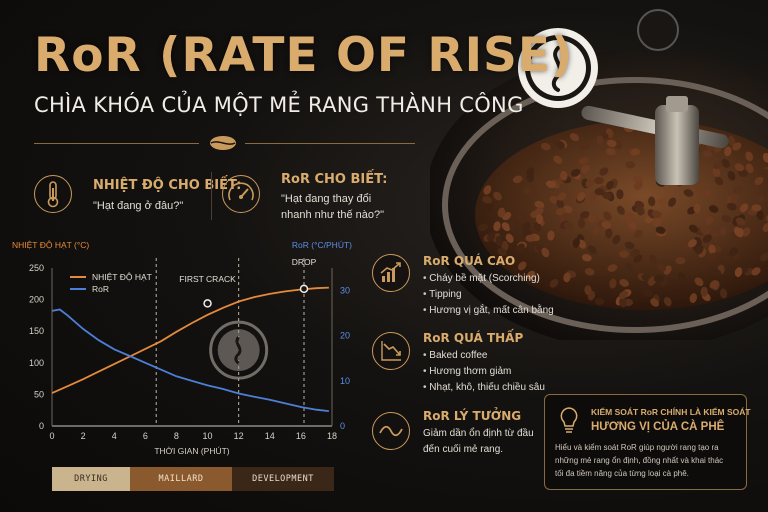 The image size is (768, 512). Describe the element at coordinates (391, 351) in the screenshot. I see `falling-chart-icon` at that location.